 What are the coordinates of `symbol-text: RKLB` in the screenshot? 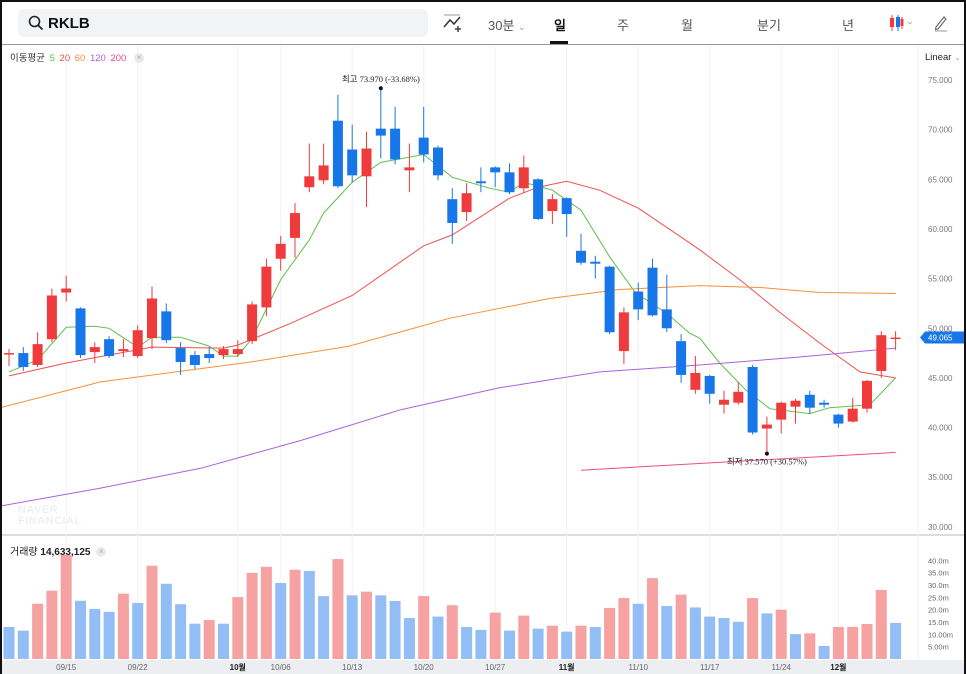 It's located at (69, 23).